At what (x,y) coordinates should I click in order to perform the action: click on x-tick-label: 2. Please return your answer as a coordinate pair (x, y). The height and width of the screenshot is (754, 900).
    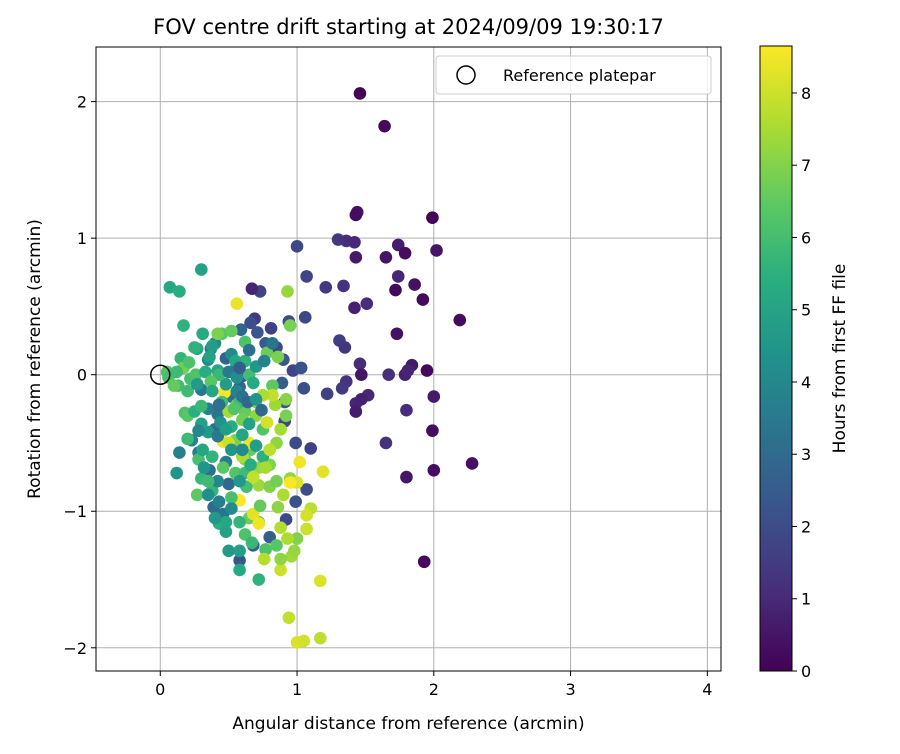
    Looking at the image, I should click on (434, 689).